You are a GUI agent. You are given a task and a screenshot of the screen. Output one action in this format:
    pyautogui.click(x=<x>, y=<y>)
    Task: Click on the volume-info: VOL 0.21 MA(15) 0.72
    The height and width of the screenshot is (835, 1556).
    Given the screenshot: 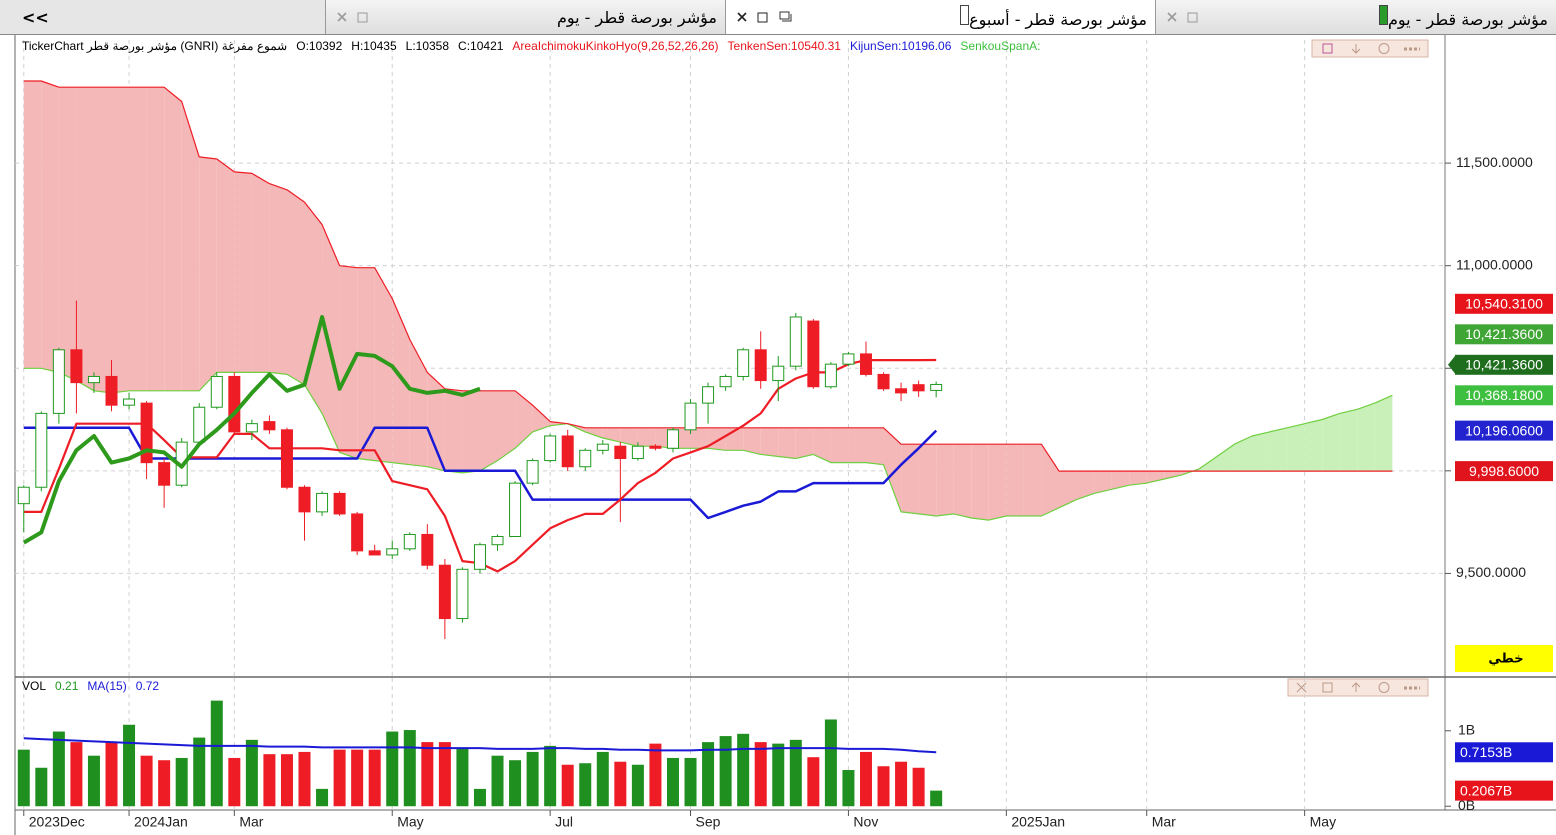 What is the action you would take?
    pyautogui.click(x=90, y=686)
    